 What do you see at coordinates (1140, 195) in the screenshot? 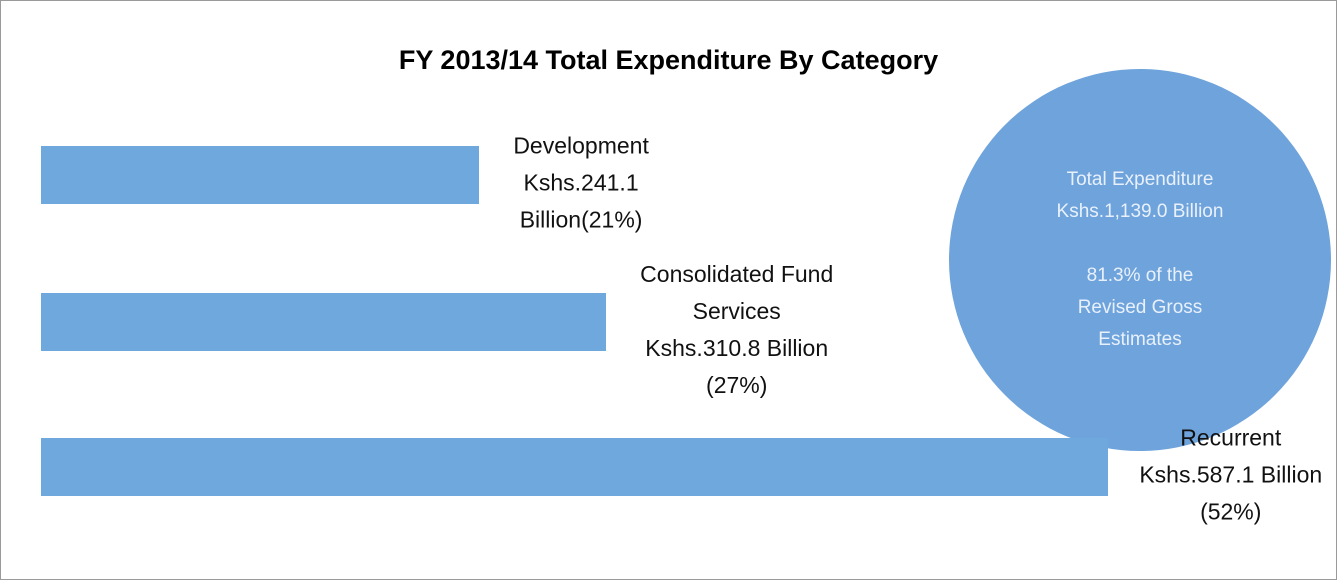
I see `total-annotation: Total Expenditure Kshs.1,139.0 Billion` at bounding box center [1140, 195].